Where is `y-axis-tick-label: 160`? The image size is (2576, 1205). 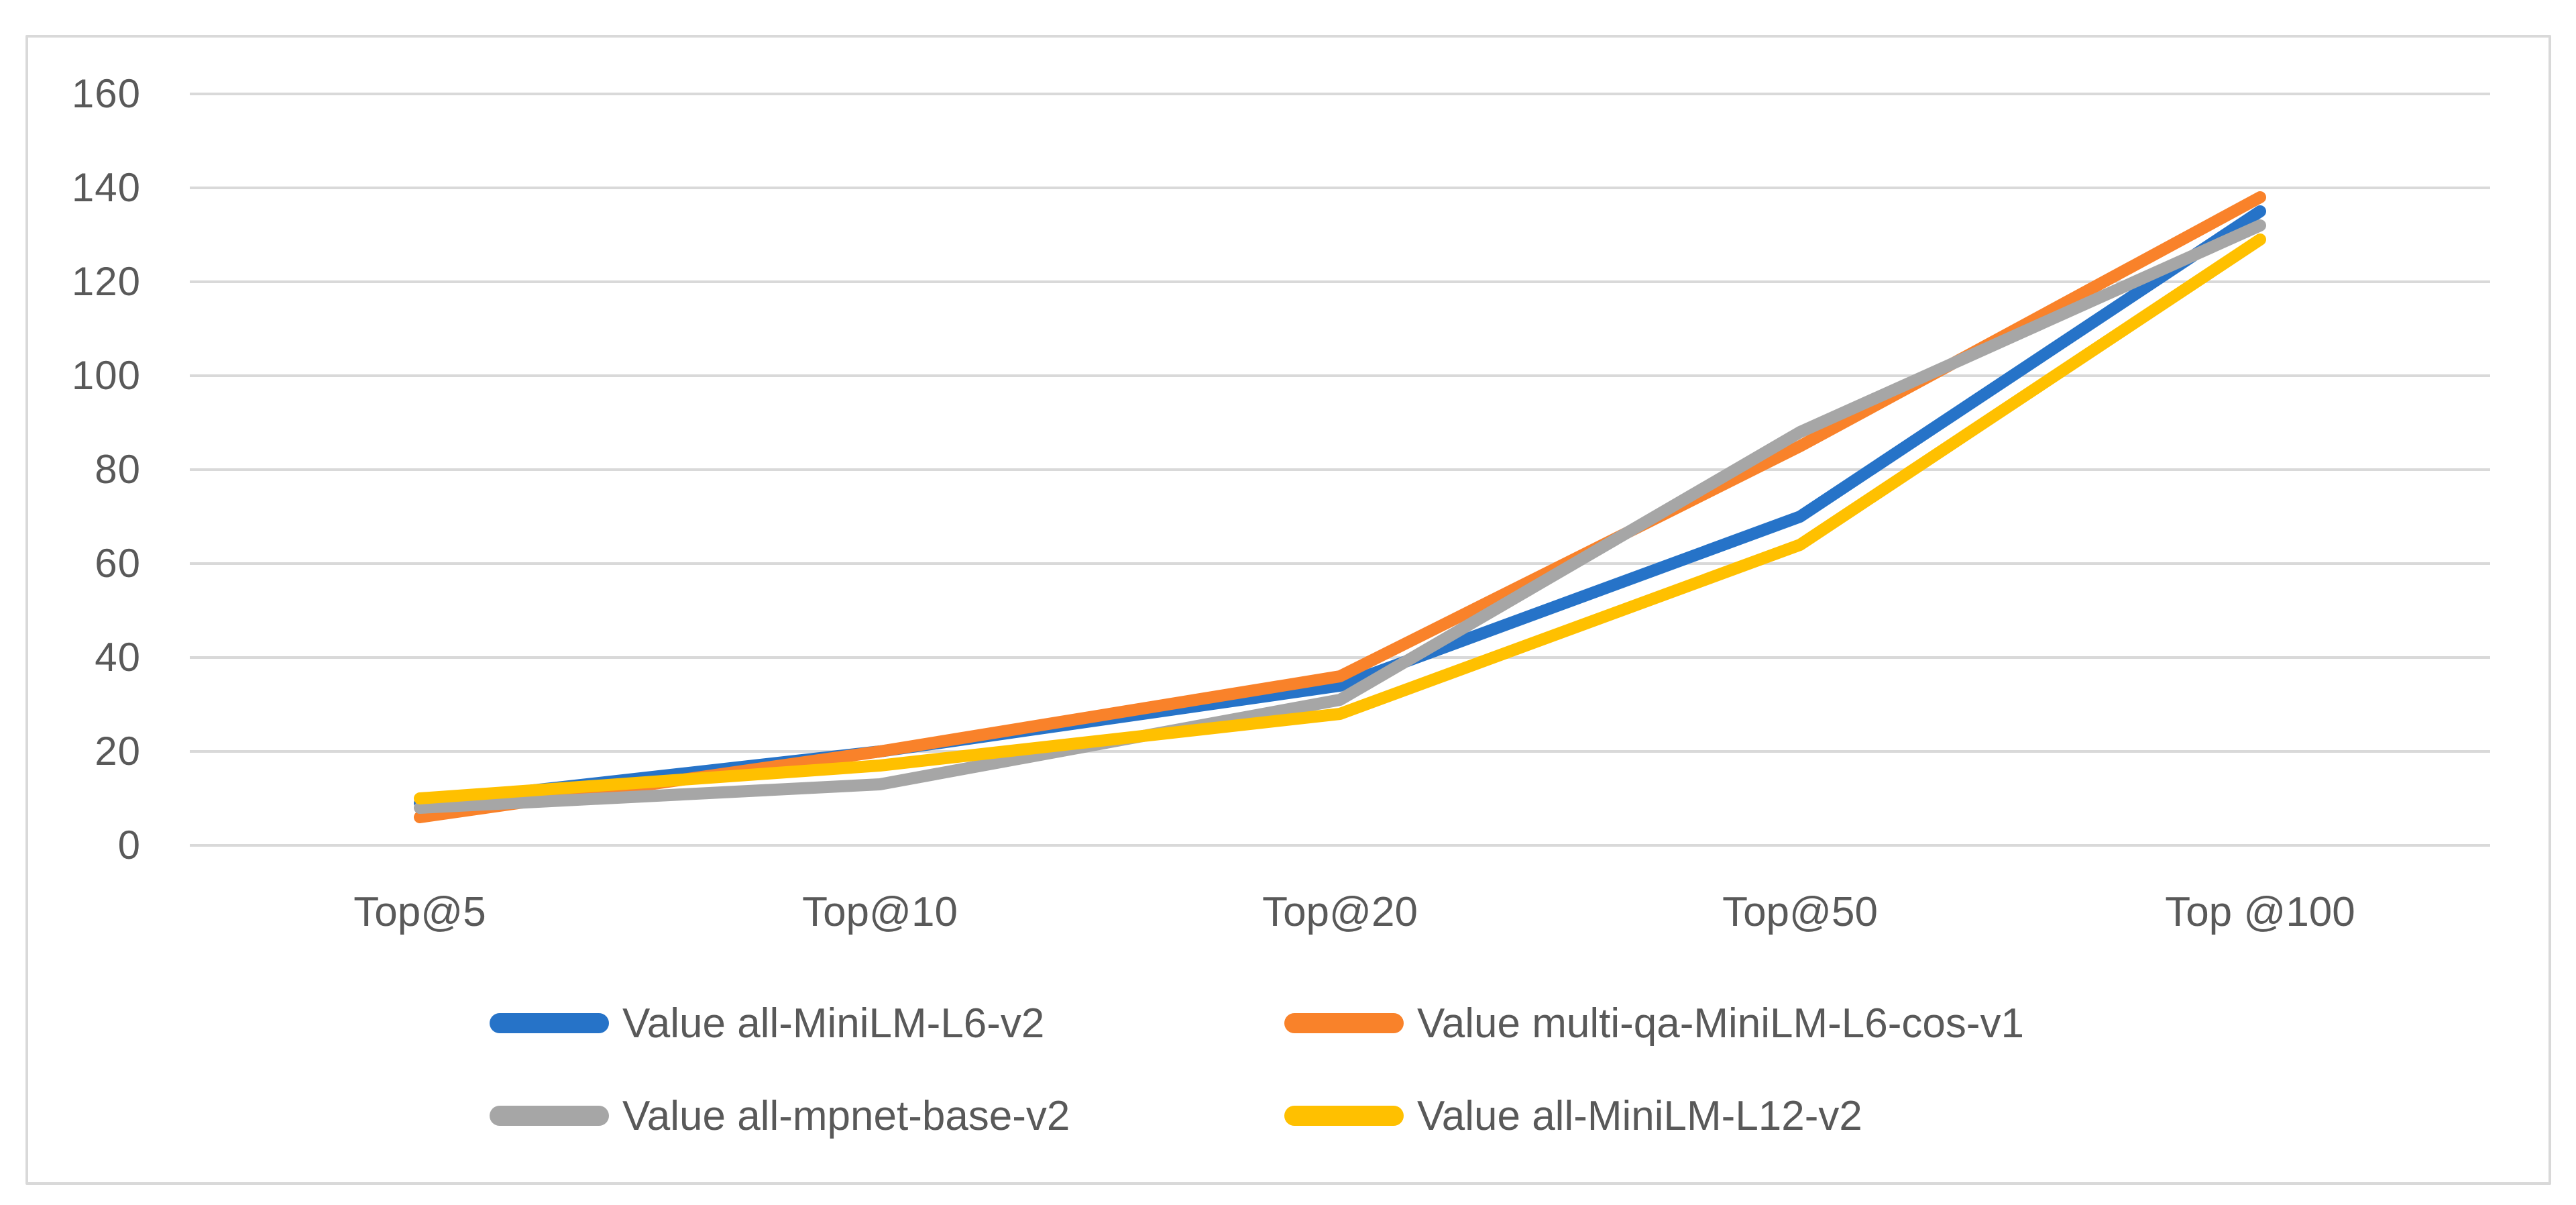 y-axis-tick-label: 160 is located at coordinates (106, 93).